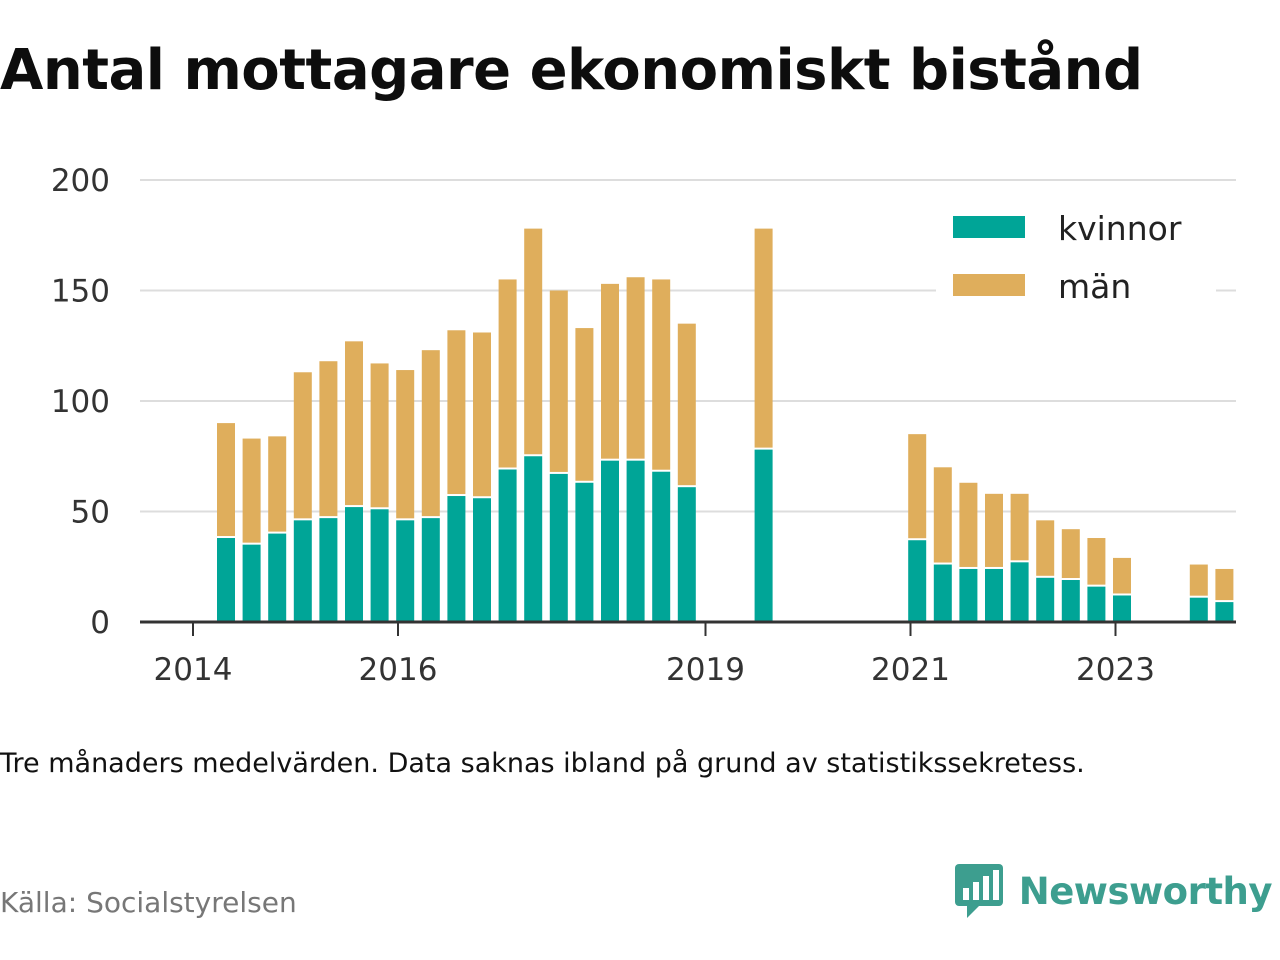 The width and height of the screenshot is (1280, 960). Describe the element at coordinates (193, 670) in the screenshot. I see `x-tick-label: 2014` at that location.